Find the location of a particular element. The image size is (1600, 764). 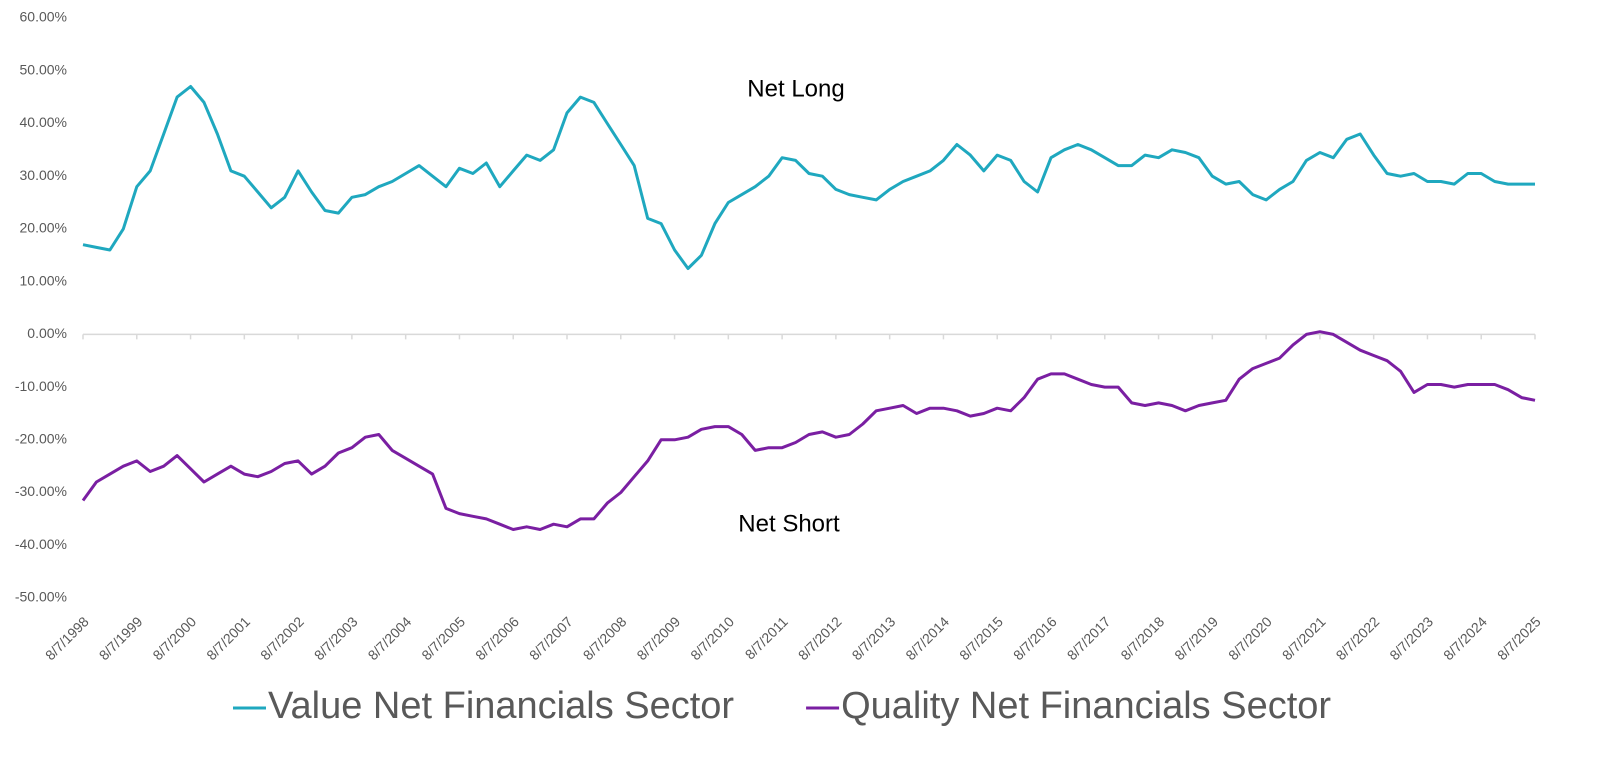

y-tick-label: 50.00% is located at coordinates (43, 69).